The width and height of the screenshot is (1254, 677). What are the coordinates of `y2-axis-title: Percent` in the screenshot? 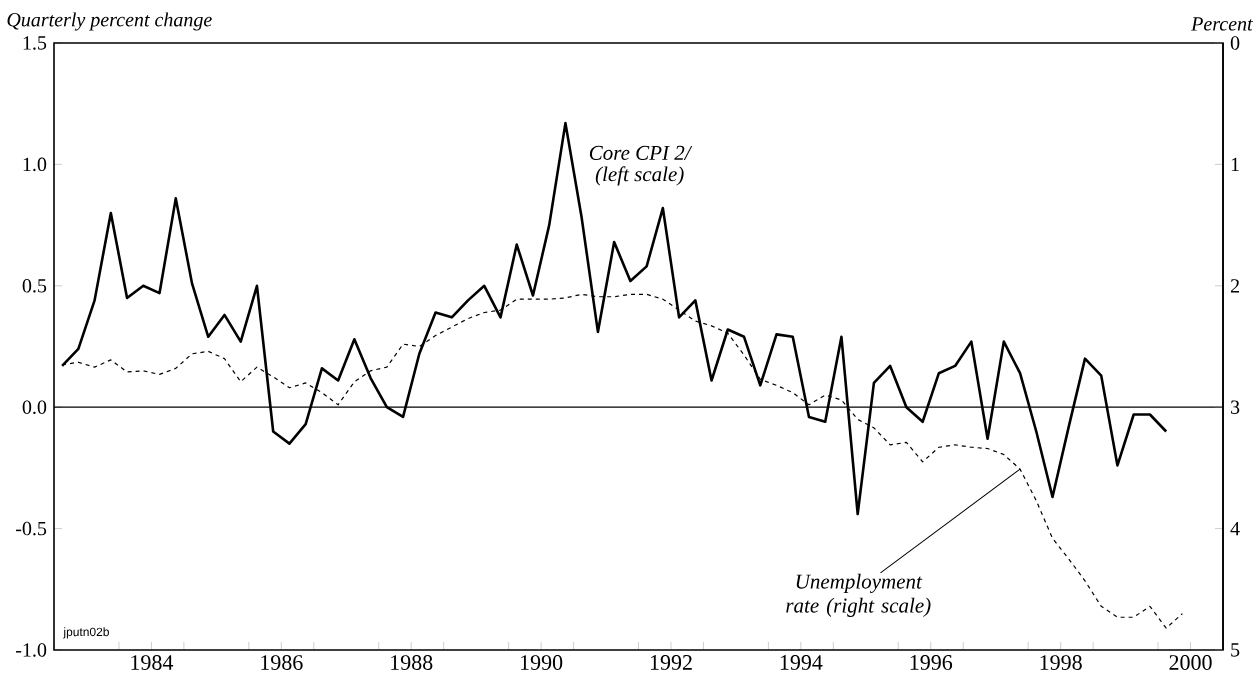 It's located at (1222, 24).